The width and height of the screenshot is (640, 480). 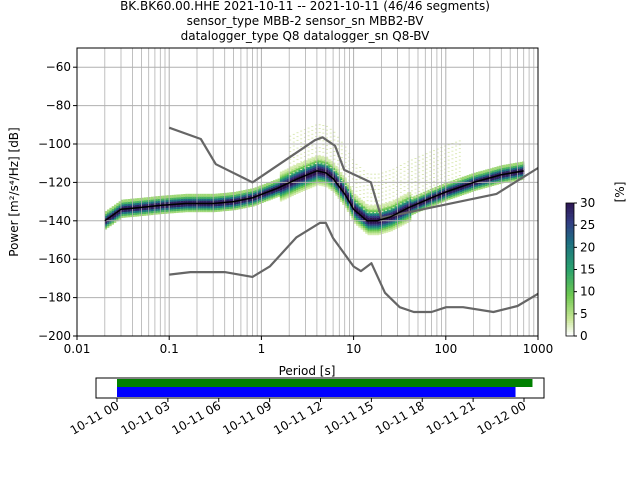 I want to click on y-tick-label: −120, so click(x=54, y=182).